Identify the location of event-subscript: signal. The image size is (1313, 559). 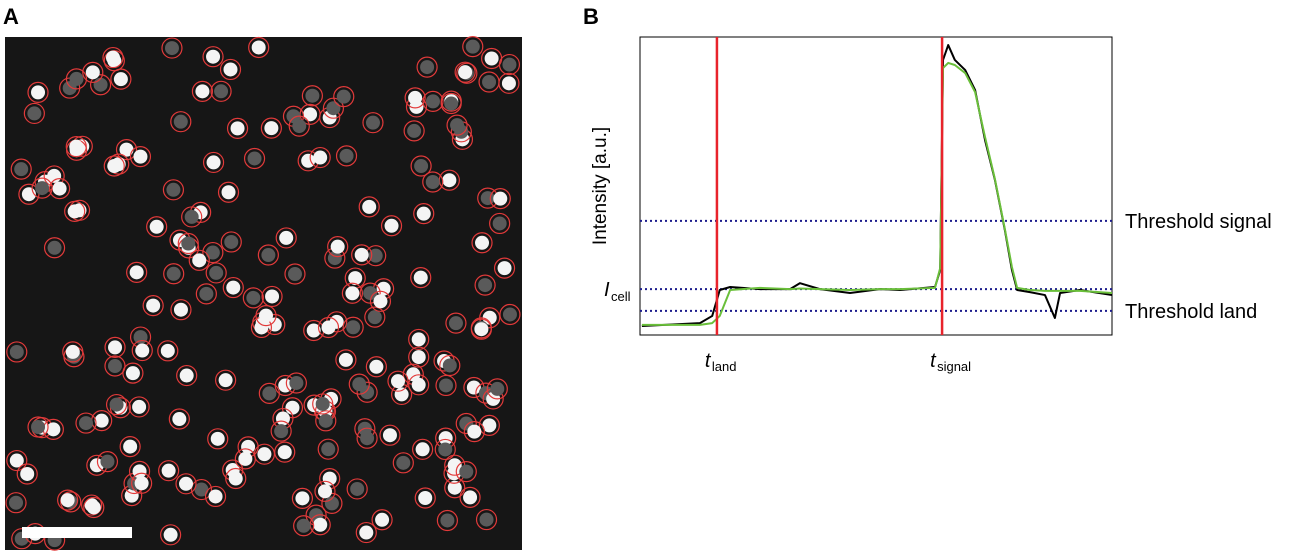
(954, 366).